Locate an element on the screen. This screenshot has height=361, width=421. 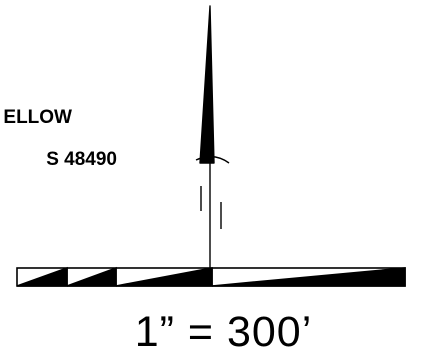
owner-label-line-2: S 48490 is located at coordinates (81, 159).